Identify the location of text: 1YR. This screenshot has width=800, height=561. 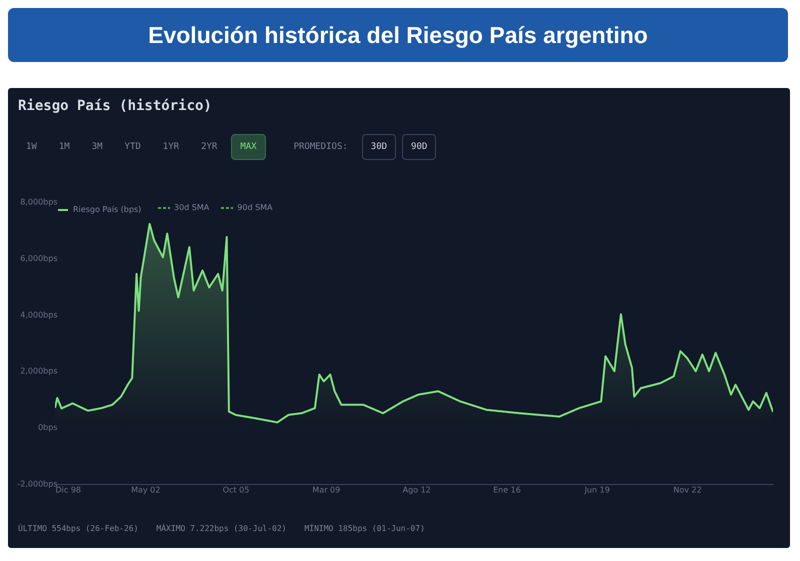
(171, 147).